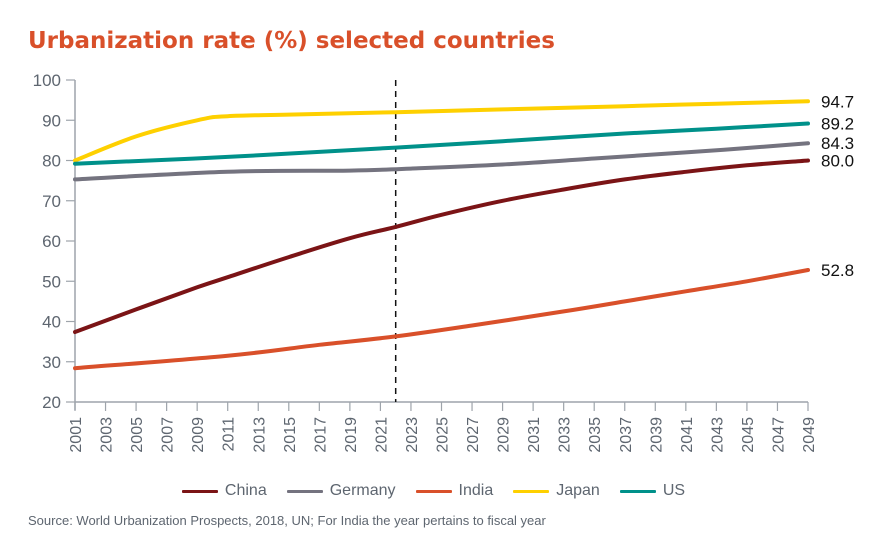  I want to click on x-tick-label: 2021, so click(381, 435).